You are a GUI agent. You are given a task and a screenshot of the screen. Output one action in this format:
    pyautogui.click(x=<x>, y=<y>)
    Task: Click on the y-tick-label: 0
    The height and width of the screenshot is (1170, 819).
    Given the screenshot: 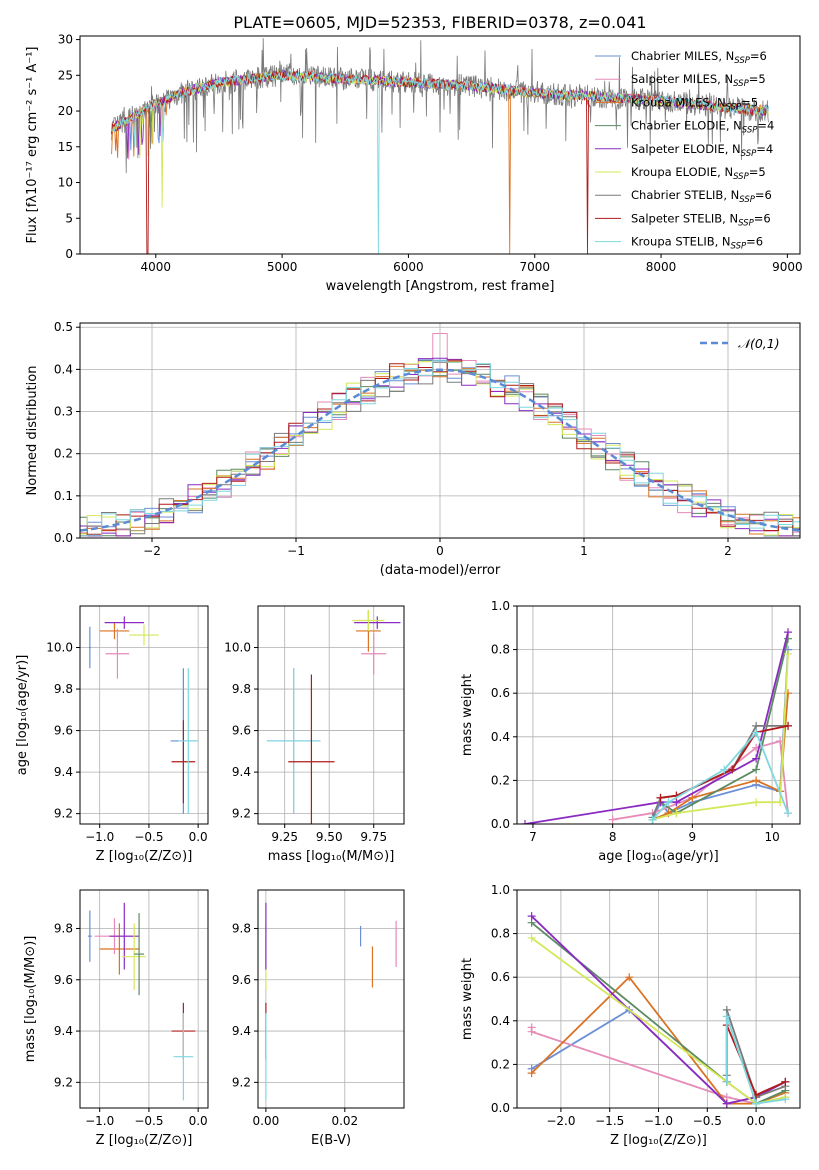 What is the action you would take?
    pyautogui.click(x=69, y=254)
    